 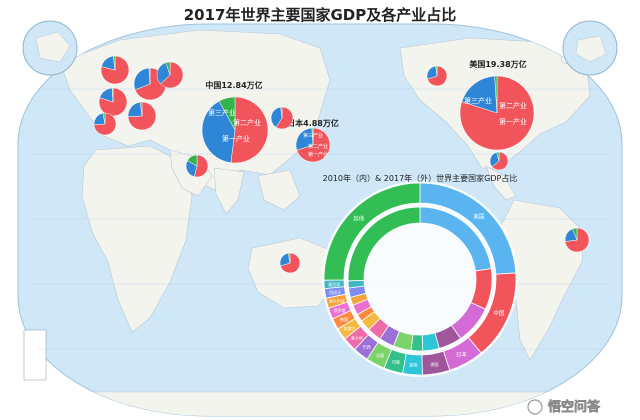 What do you see at coordinates (497, 64) in the screenshot?
I see `country-gdp-label: 美国19.38万亿` at bounding box center [497, 64].